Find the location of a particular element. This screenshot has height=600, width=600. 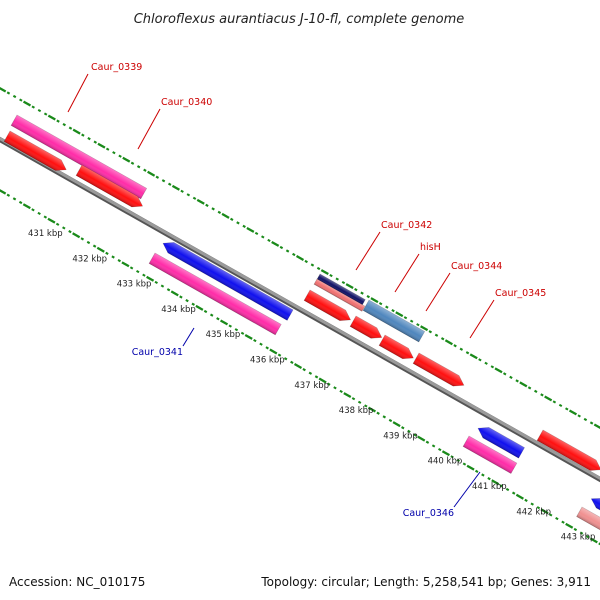

kbp-tick-label: 442 kbp is located at coordinates (533, 512).